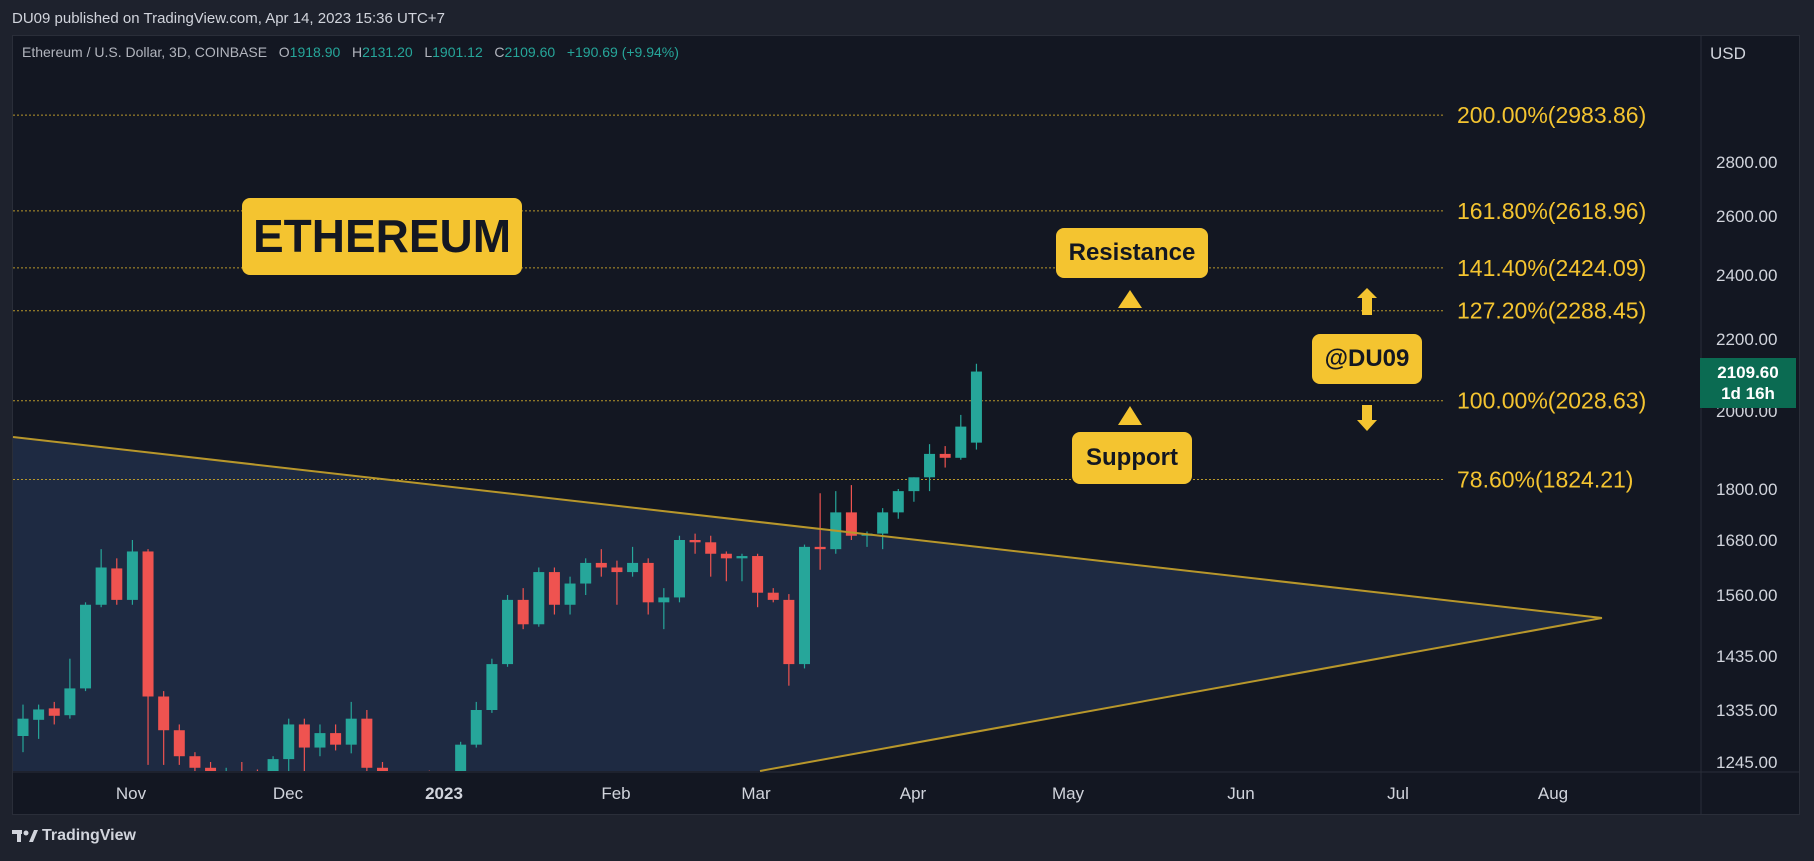 The image size is (1814, 861). I want to click on last-price-tag: 2109.60 1d 16h, so click(1748, 383).